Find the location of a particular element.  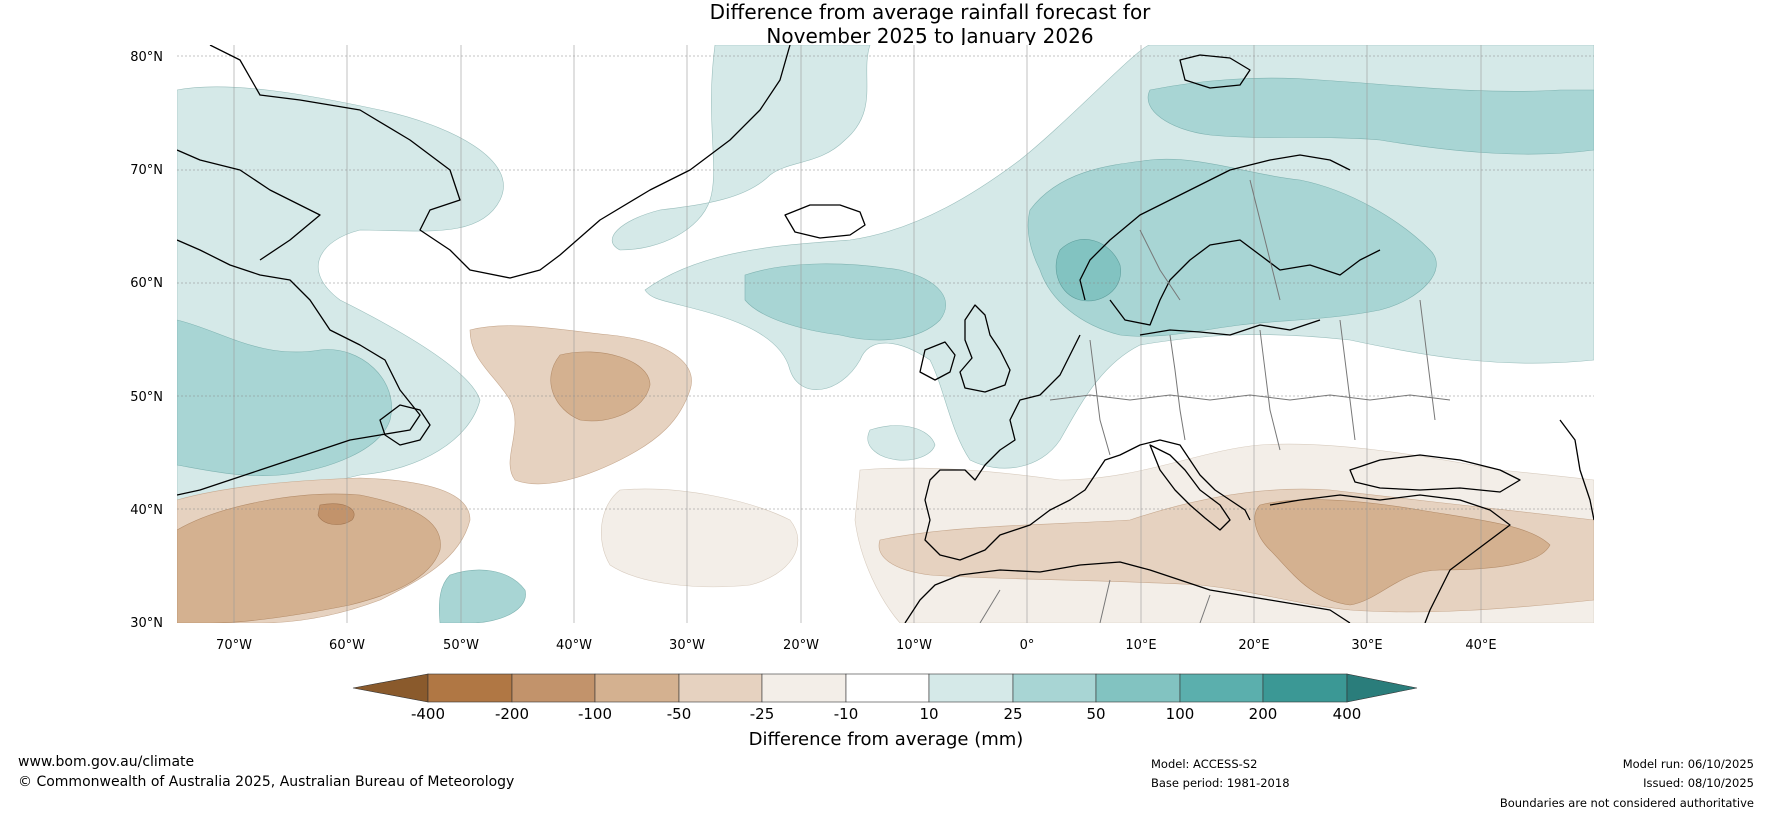

lon-label: 10°E is located at coordinates (1140, 645).